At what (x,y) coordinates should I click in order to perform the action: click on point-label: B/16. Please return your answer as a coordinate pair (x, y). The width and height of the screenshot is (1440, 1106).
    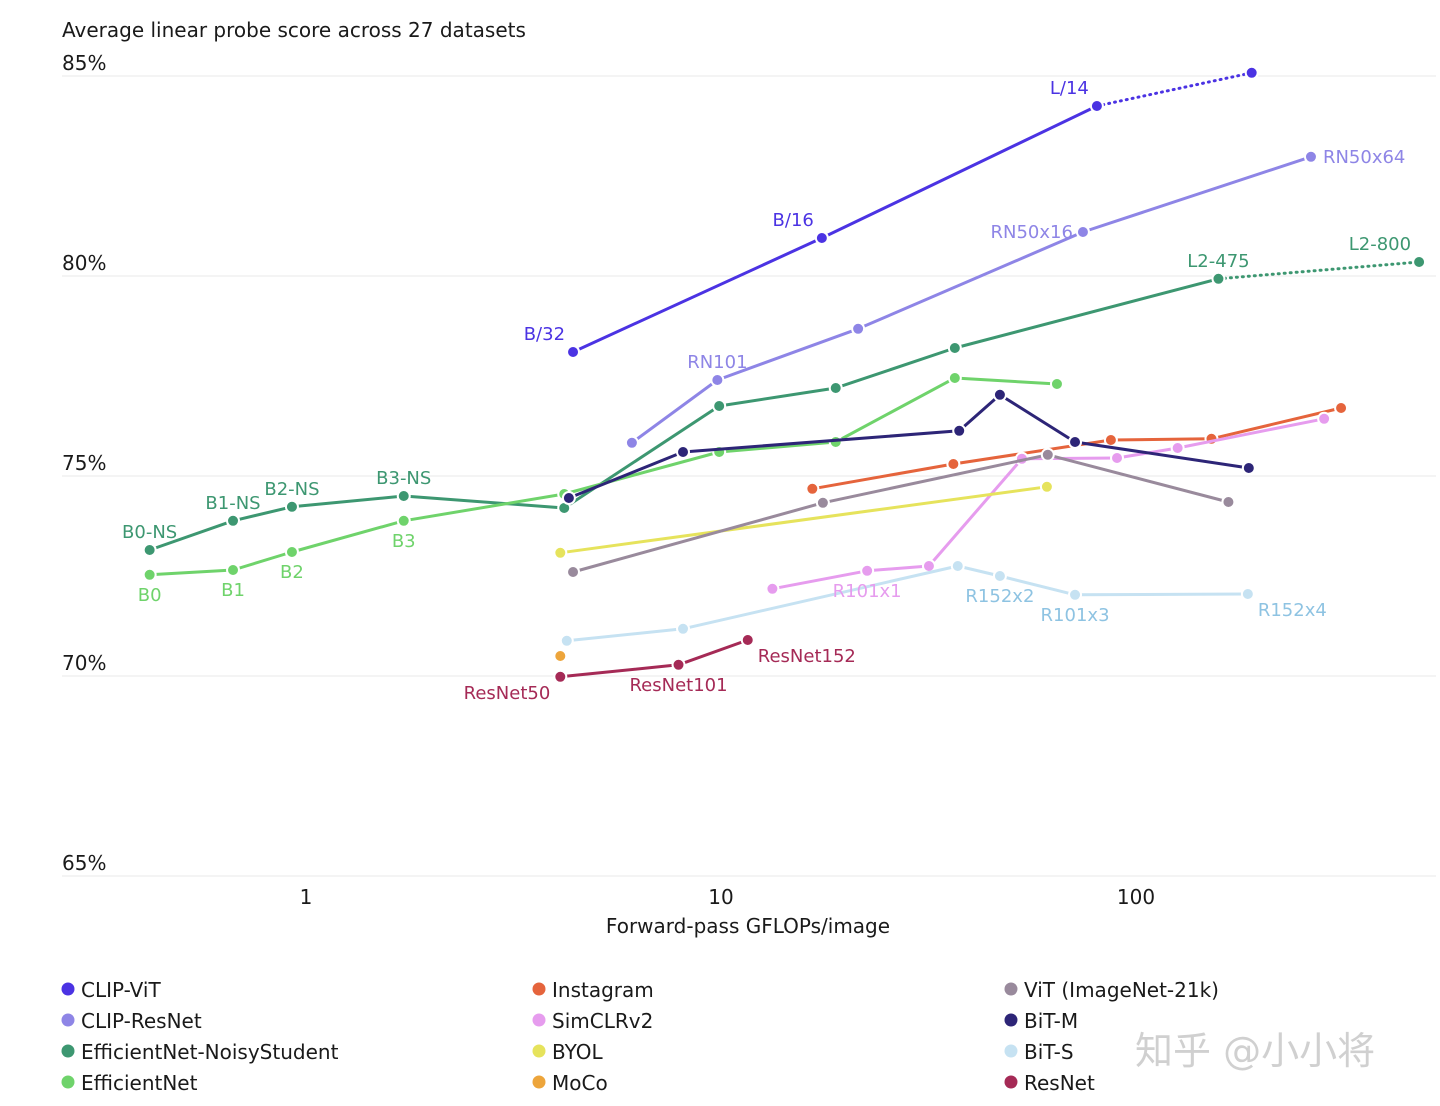
    Looking at the image, I should click on (793, 220).